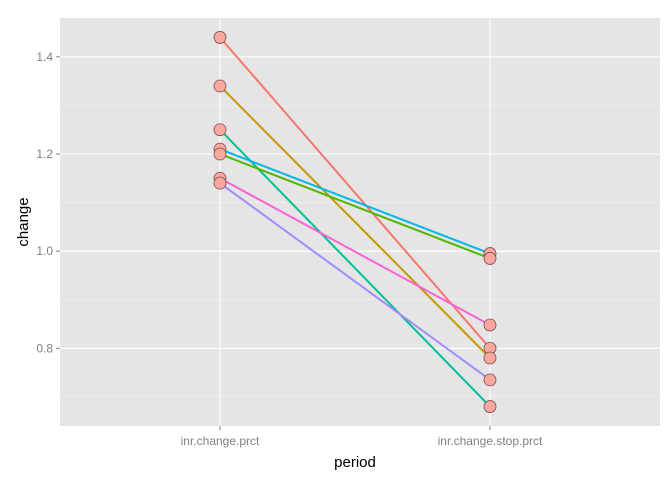 The width and height of the screenshot is (672, 480). I want to click on y-tick-label: 1.0, so click(44, 251).